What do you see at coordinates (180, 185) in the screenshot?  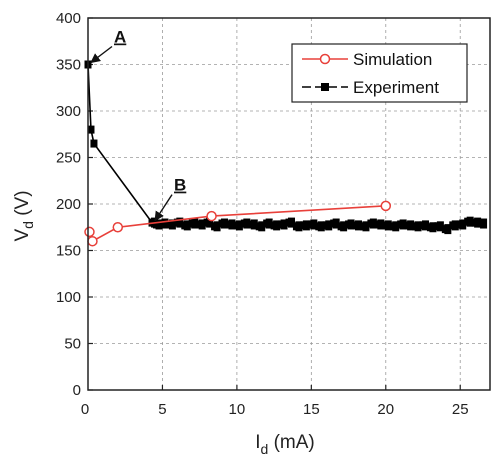 I see `annotation-label: B` at bounding box center [180, 185].